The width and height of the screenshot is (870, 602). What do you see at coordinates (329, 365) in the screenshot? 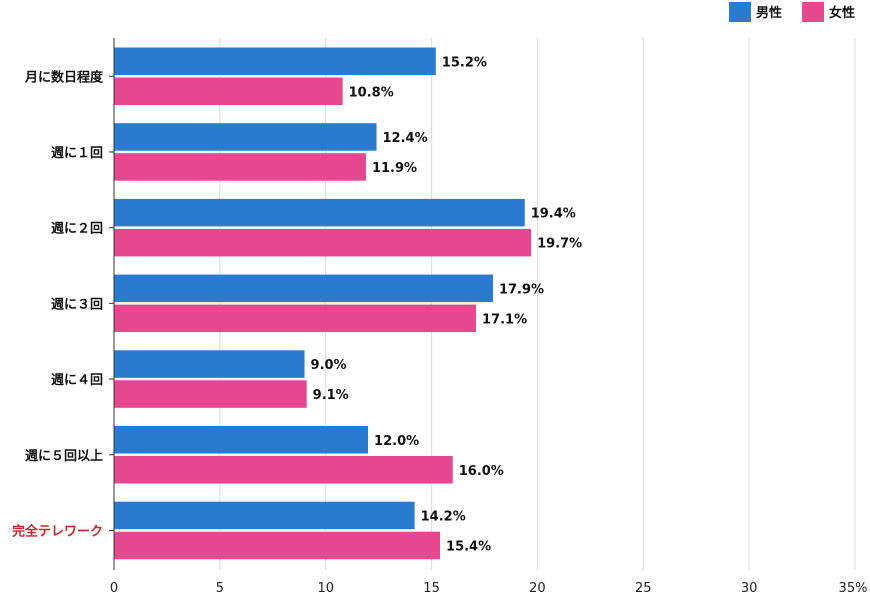
I see `bar-value-label: 9.0%` at bounding box center [329, 365].